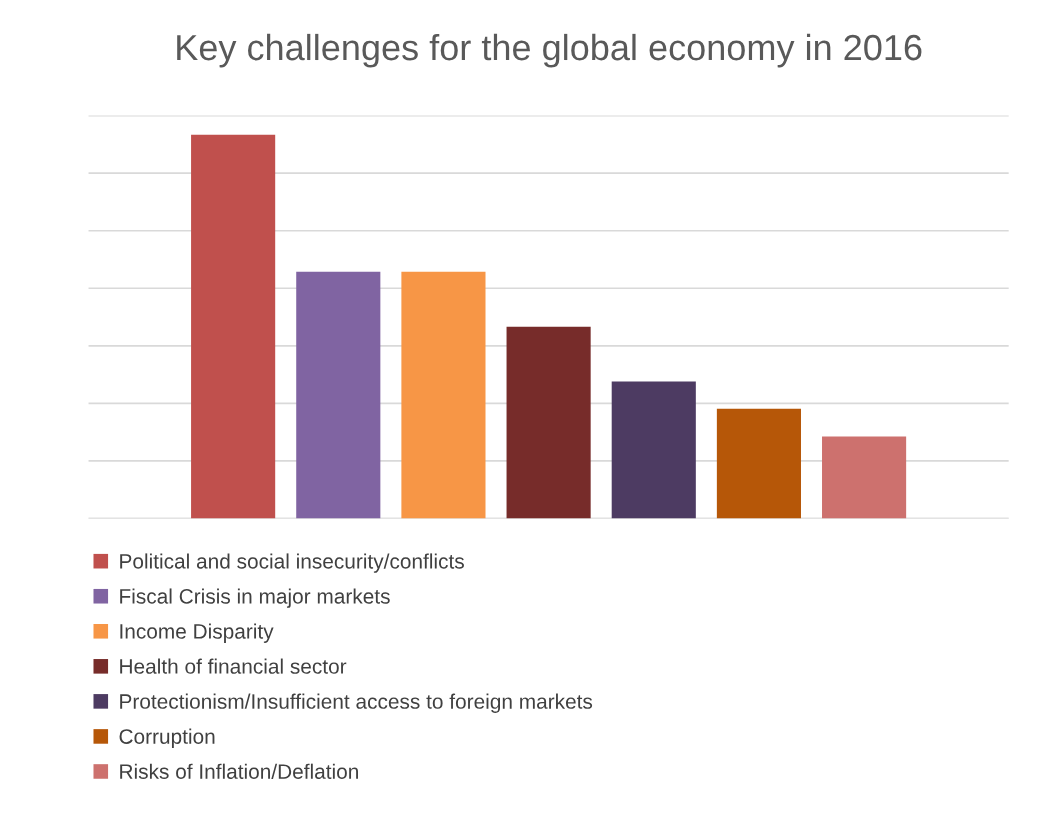  Describe the element at coordinates (356, 703) in the screenshot. I see `legend-label: Protectionism/Insufficient access to foreign markets` at that location.